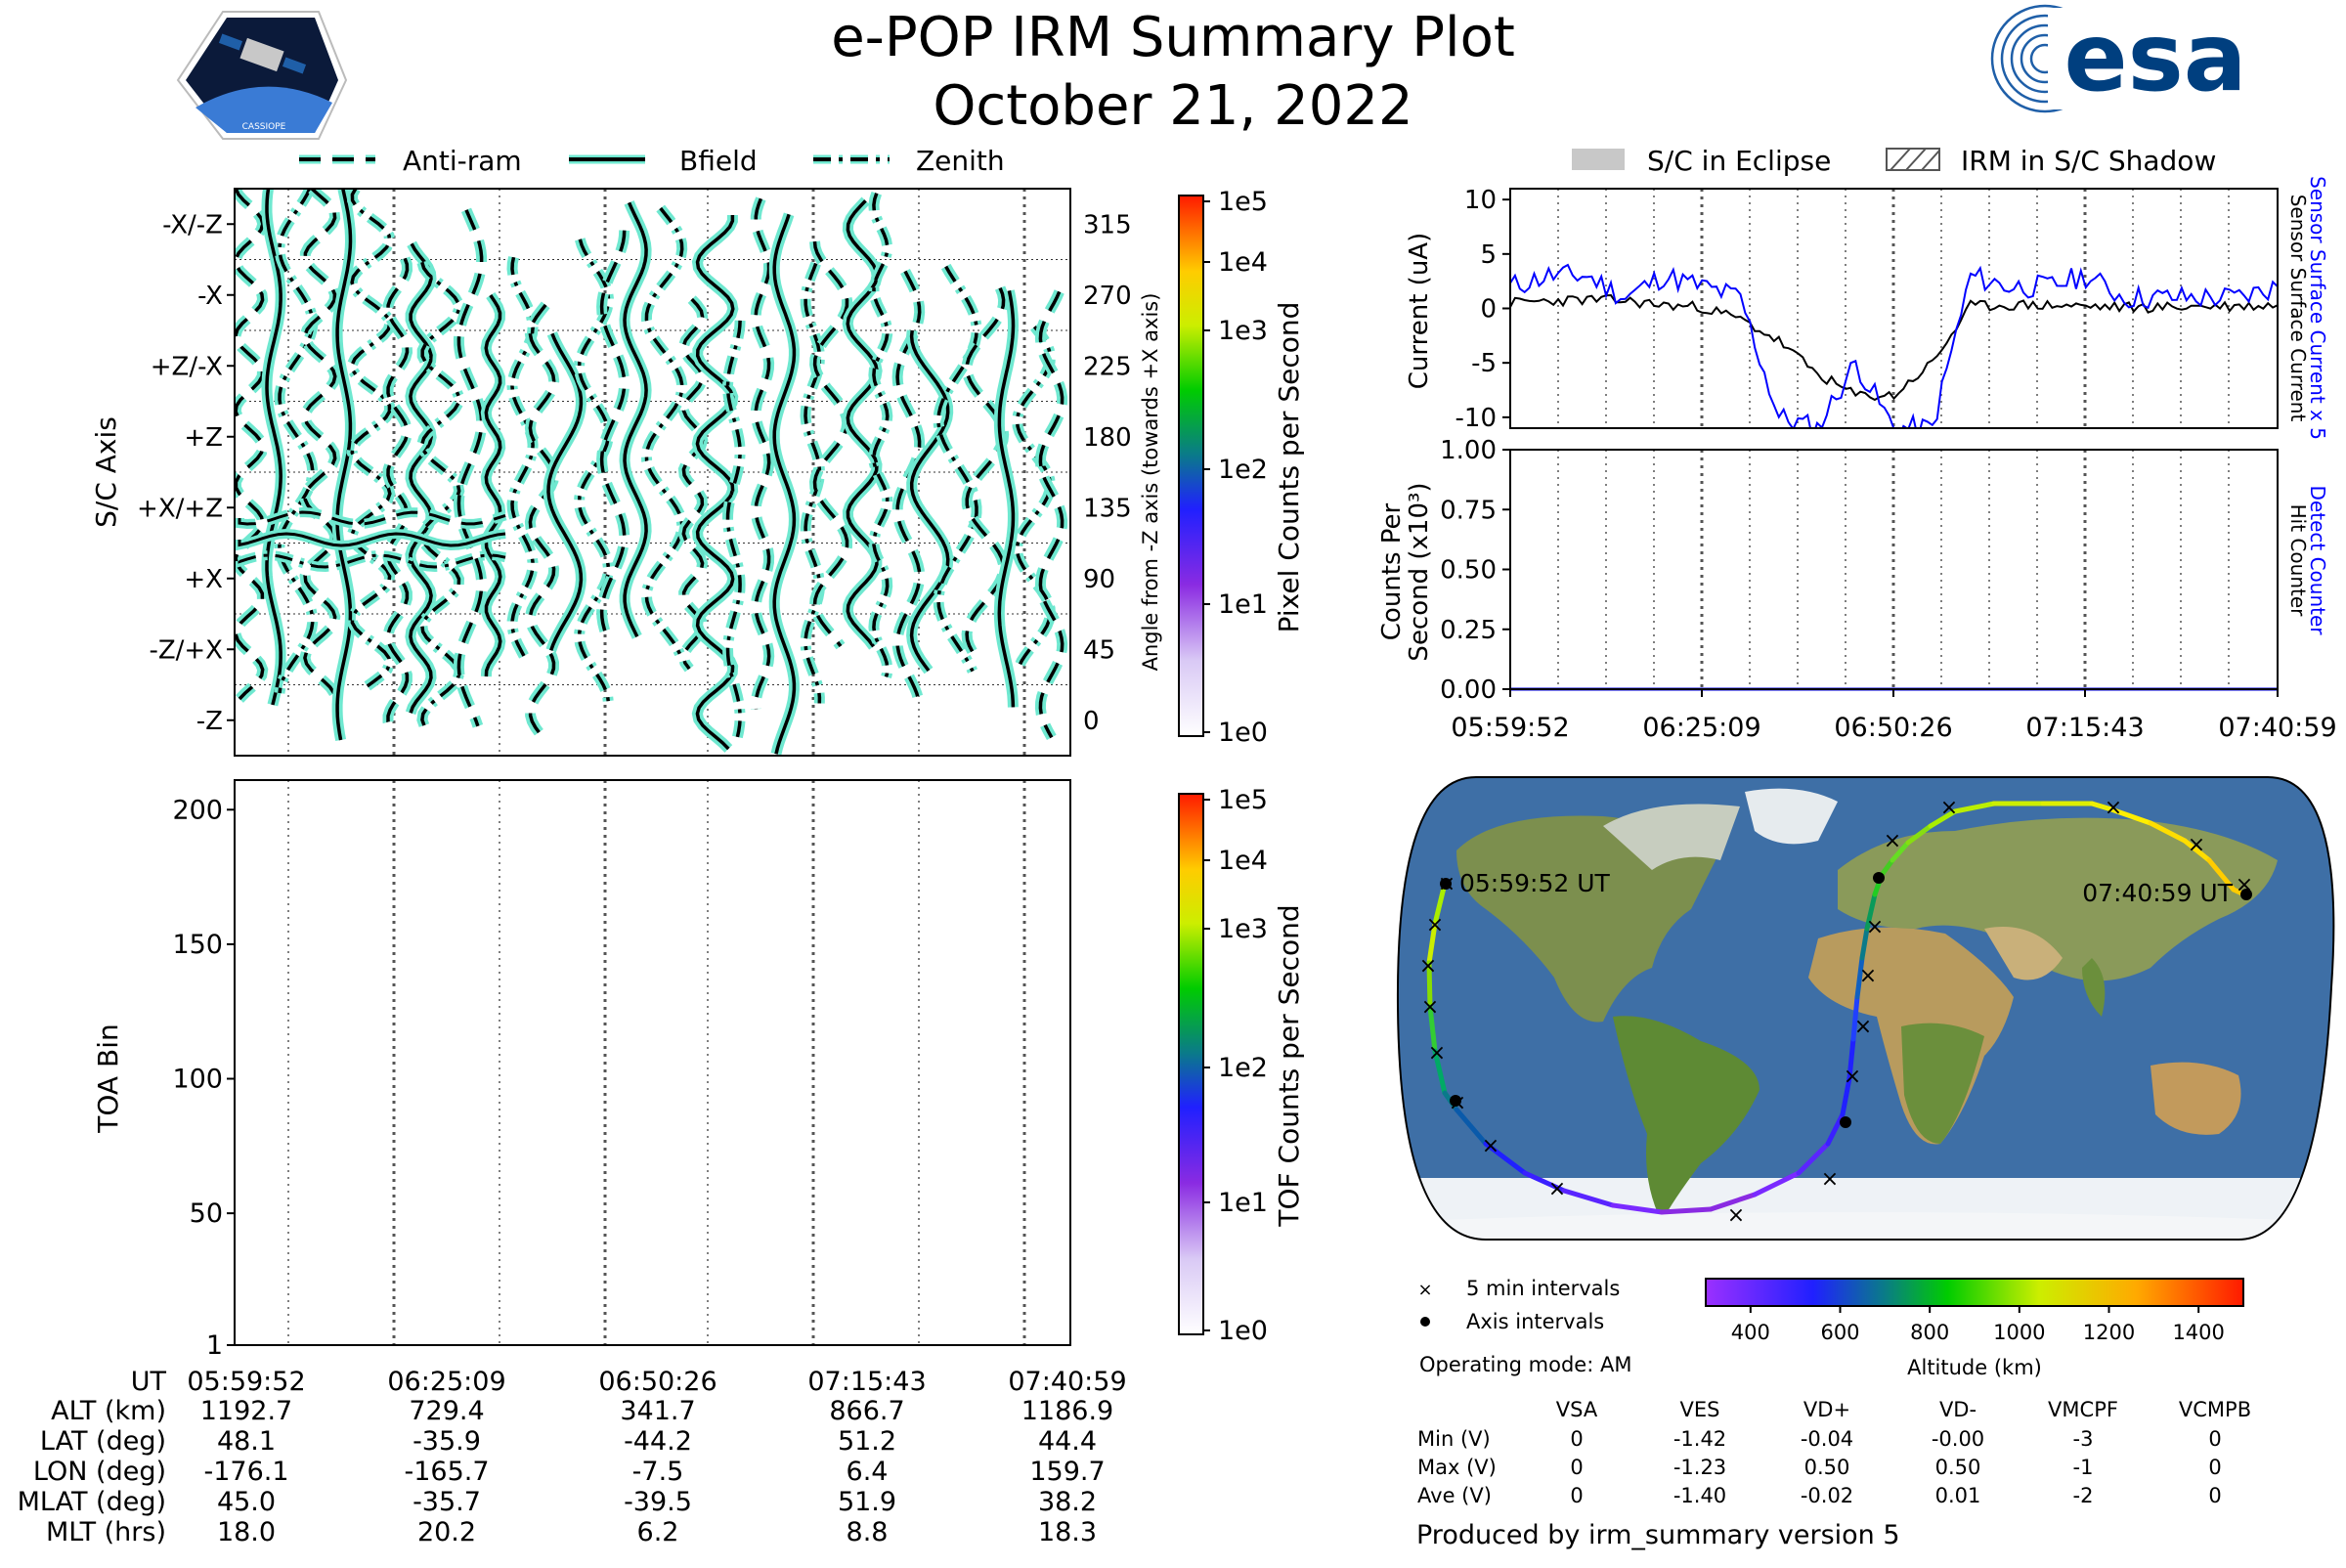 This screenshot has width=2346, height=1568. I want to click on orbit-axis-markers, so click(1846, 1000).